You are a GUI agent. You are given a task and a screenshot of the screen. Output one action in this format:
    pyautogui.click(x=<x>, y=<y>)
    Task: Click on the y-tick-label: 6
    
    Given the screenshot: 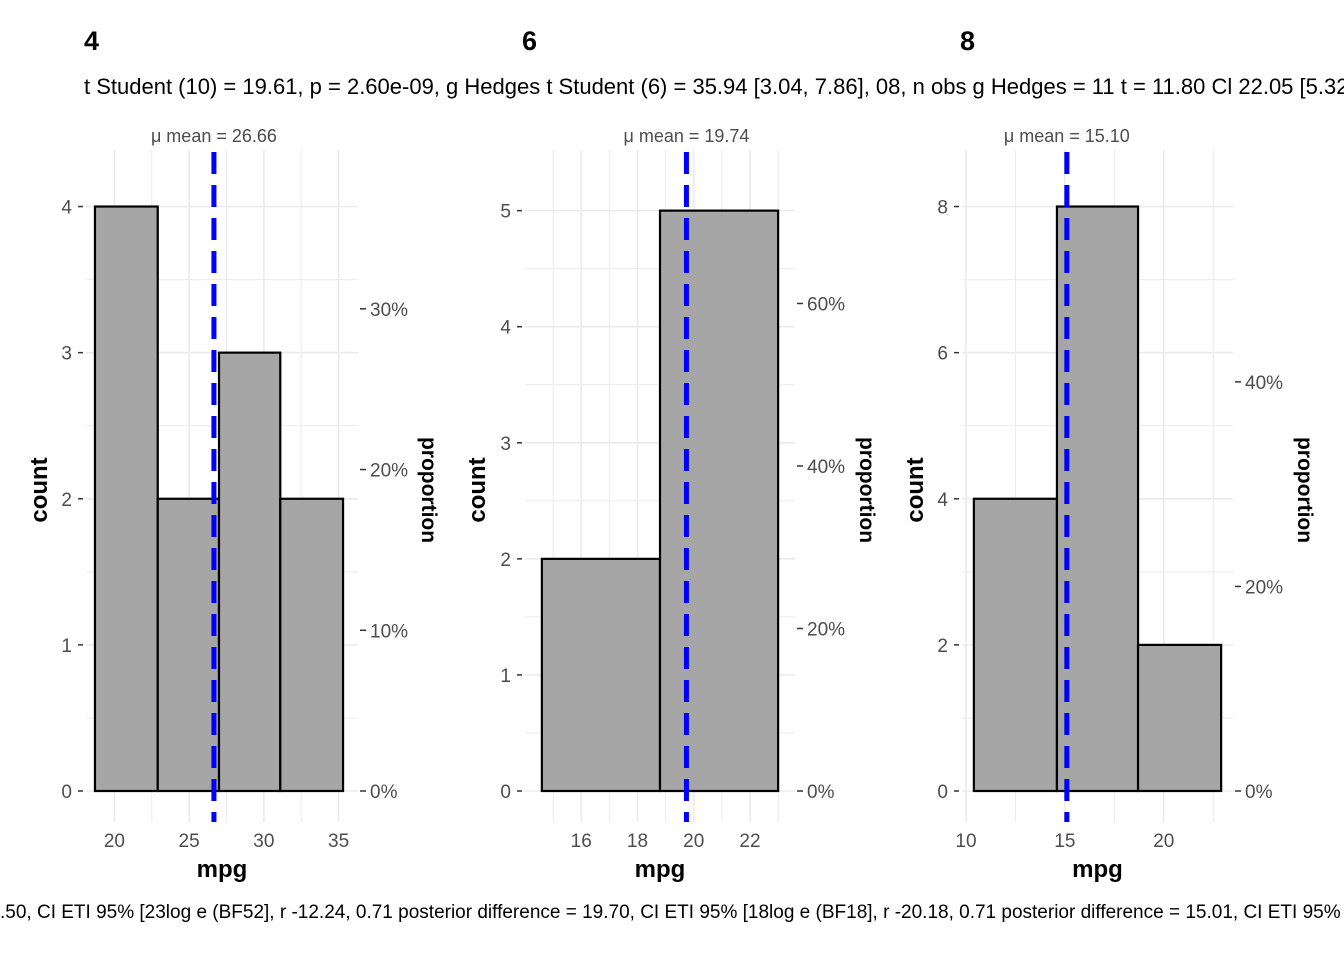 What is the action you would take?
    pyautogui.click(x=942, y=354)
    